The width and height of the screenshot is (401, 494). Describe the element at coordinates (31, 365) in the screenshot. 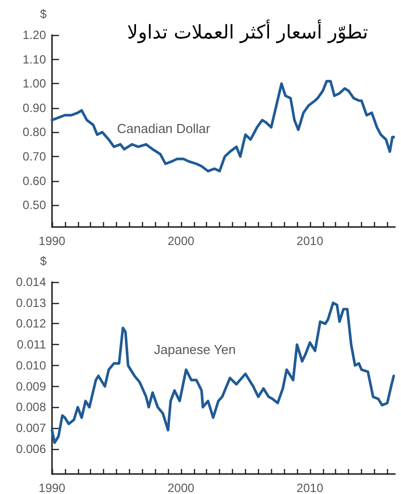

I see `y-tick-label: 0.010` at that location.